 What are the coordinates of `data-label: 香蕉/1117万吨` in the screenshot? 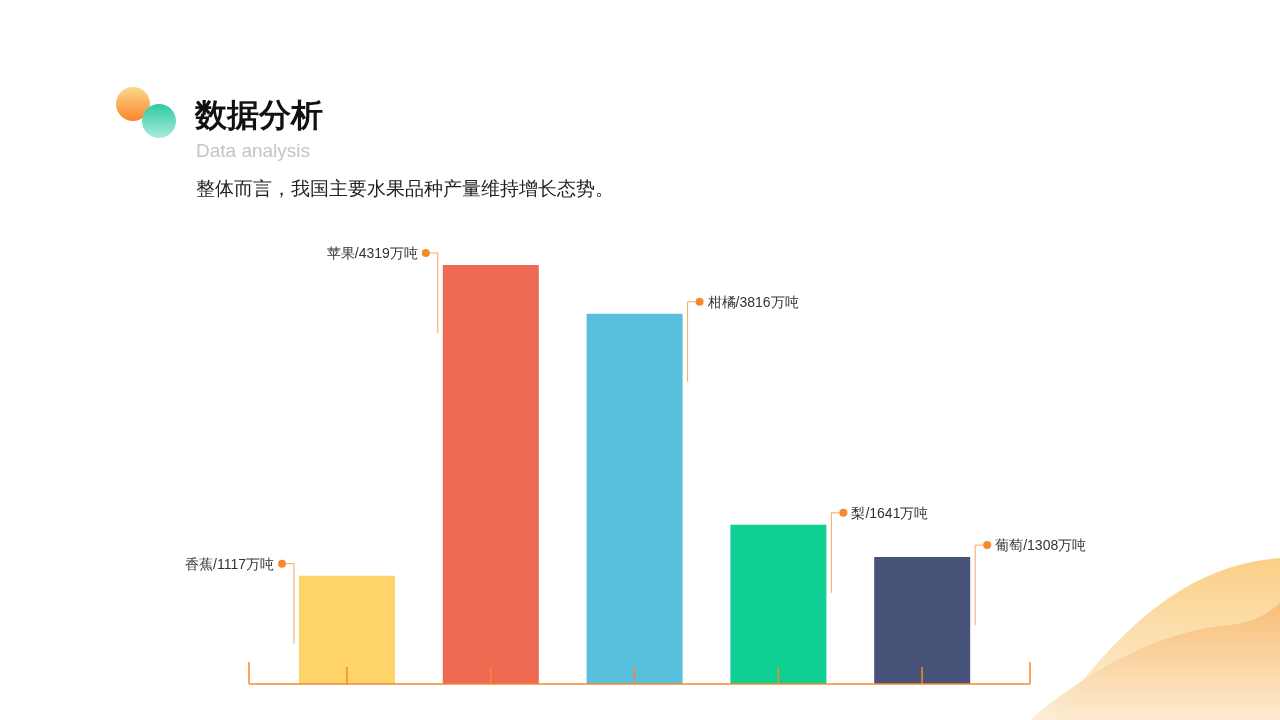 It's located at (229, 563).